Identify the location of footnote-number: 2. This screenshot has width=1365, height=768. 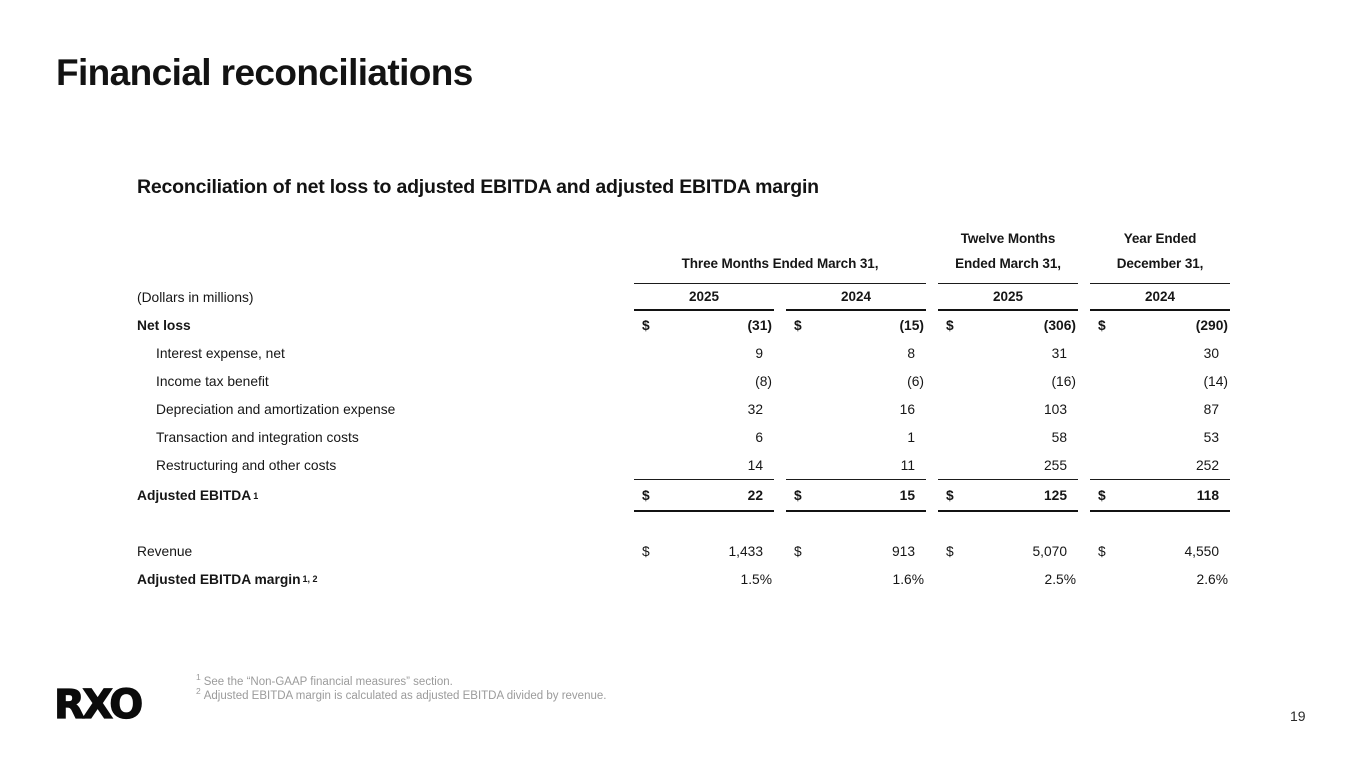
(198, 690).